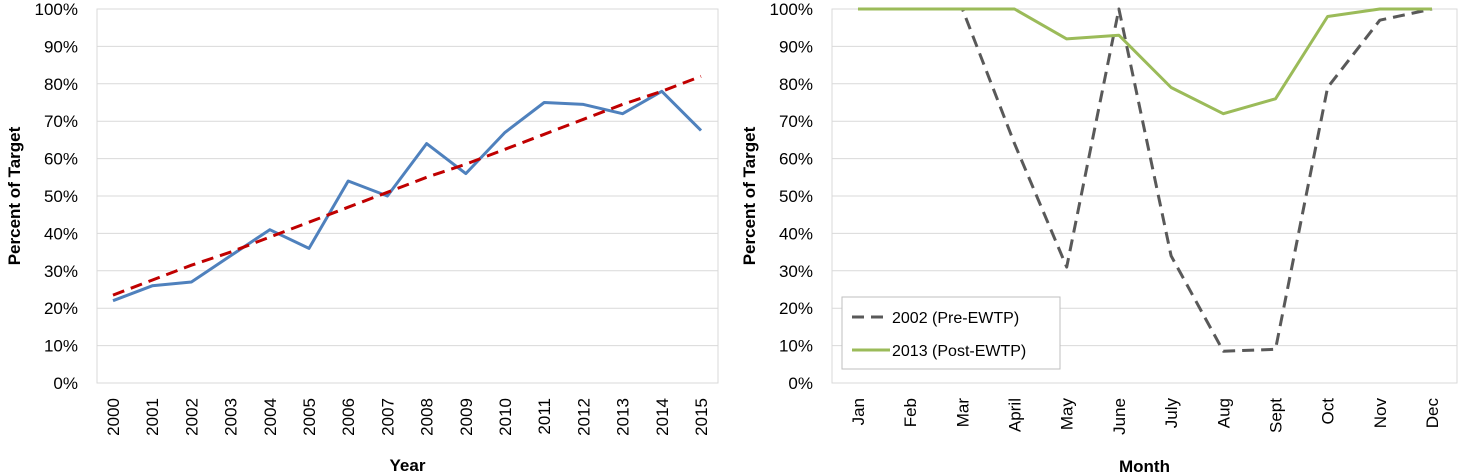  I want to click on x-axis-title: Month, so click(1144, 466).